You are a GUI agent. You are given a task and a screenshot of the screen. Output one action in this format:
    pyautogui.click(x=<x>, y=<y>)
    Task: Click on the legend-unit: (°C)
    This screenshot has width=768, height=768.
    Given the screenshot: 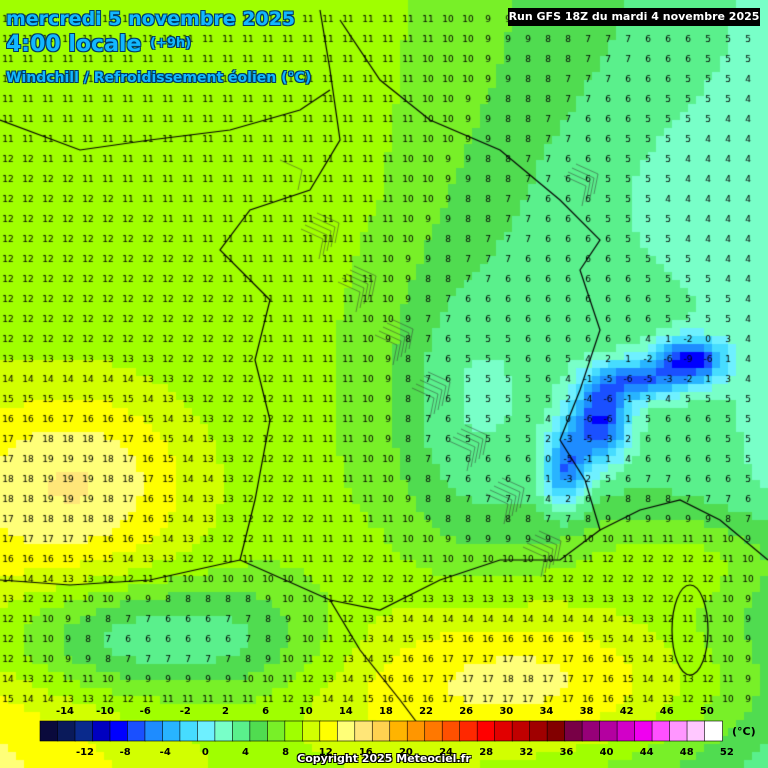 What is the action you would take?
    pyautogui.click(x=744, y=731)
    